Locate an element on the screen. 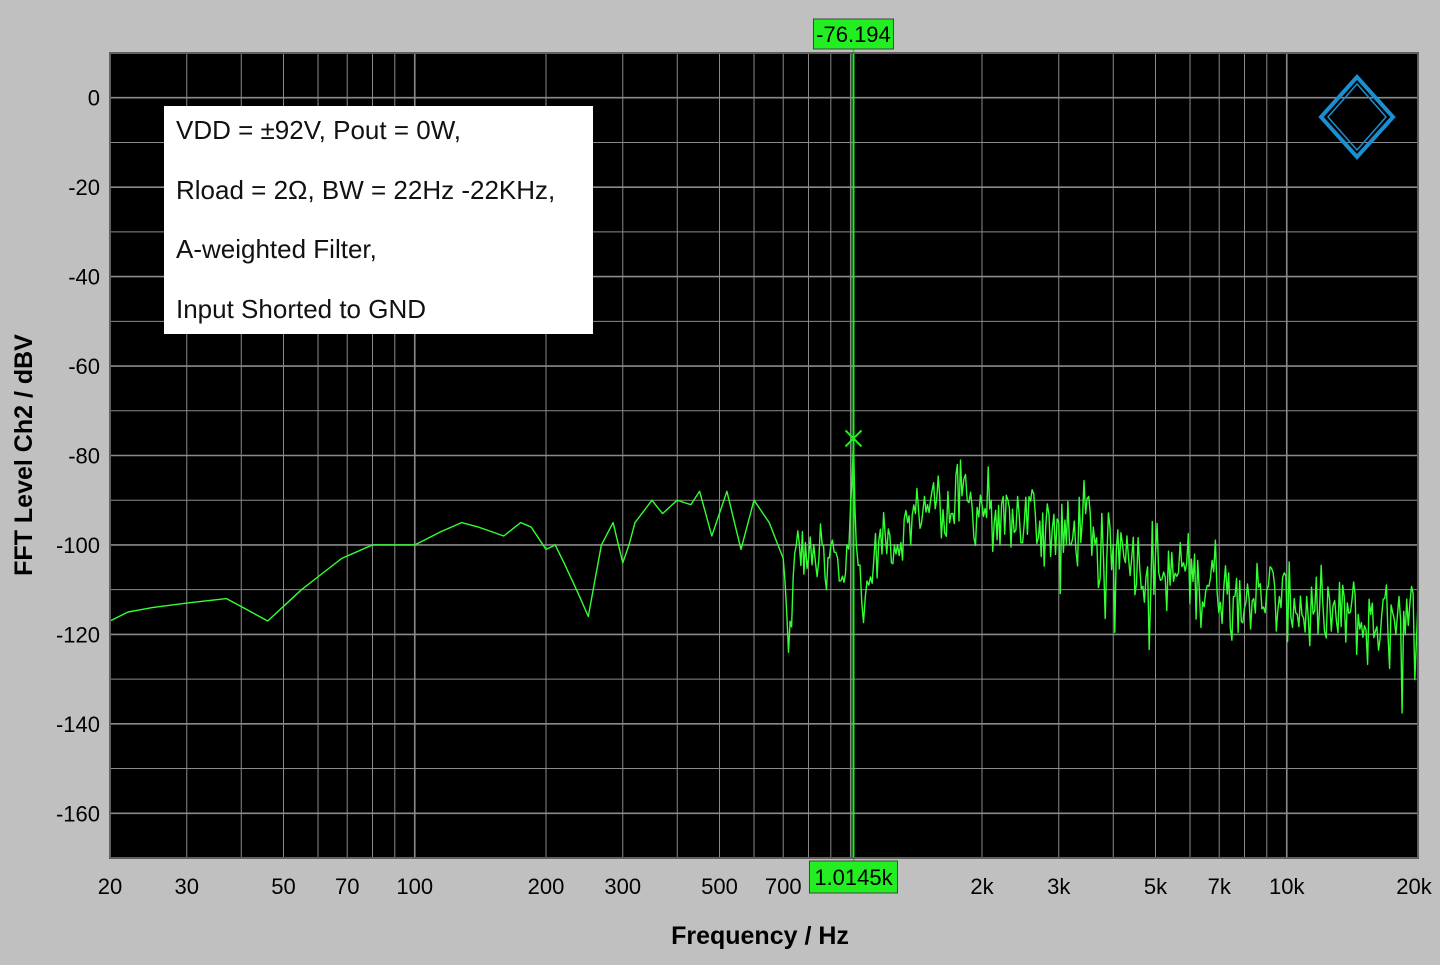 This screenshot has height=965, width=1440. annotation-background is located at coordinates (378, 220).